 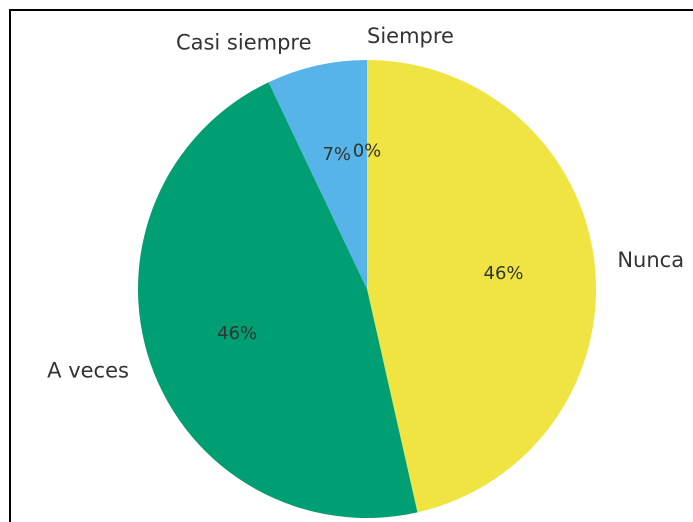 I want to click on percent-label: 7%, so click(x=336, y=154).